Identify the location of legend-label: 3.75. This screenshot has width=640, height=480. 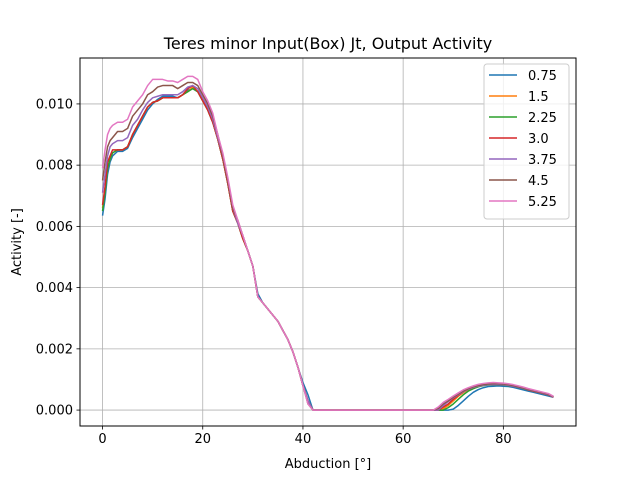
(542, 160).